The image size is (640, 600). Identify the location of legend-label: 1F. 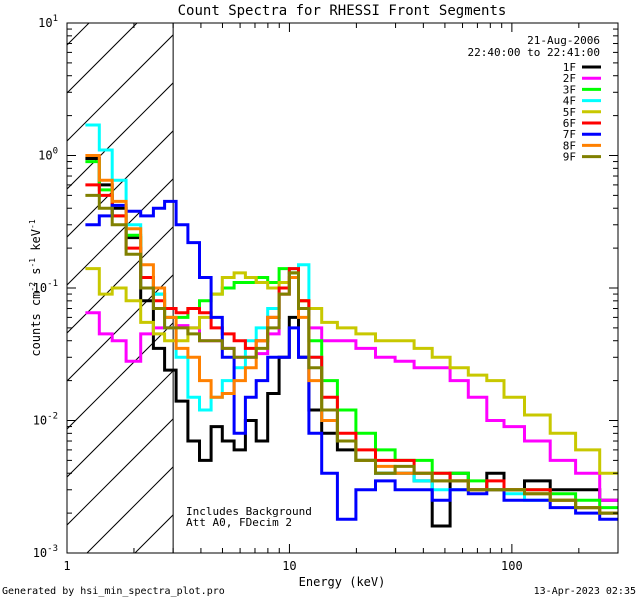
(569, 67).